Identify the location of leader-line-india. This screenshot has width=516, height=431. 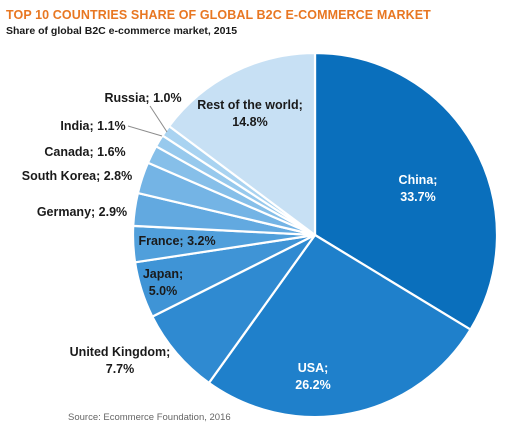
(145, 131).